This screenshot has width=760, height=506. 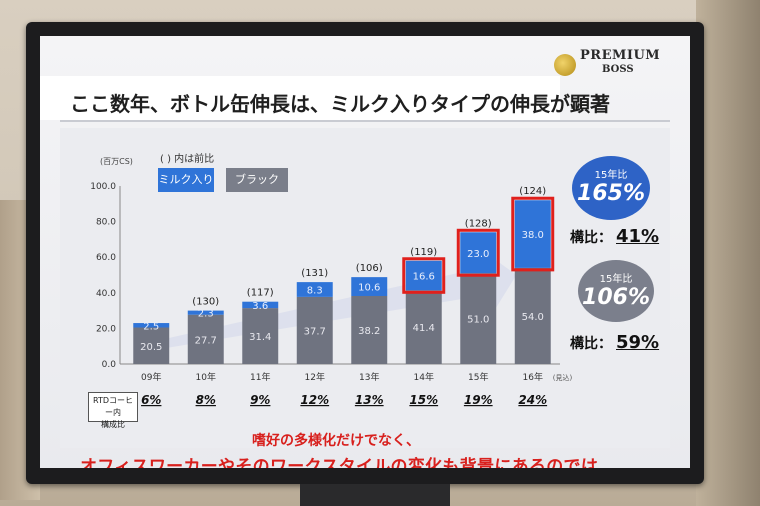 I want to click on bar-milk-value-label: 2.5, so click(x=151, y=326).